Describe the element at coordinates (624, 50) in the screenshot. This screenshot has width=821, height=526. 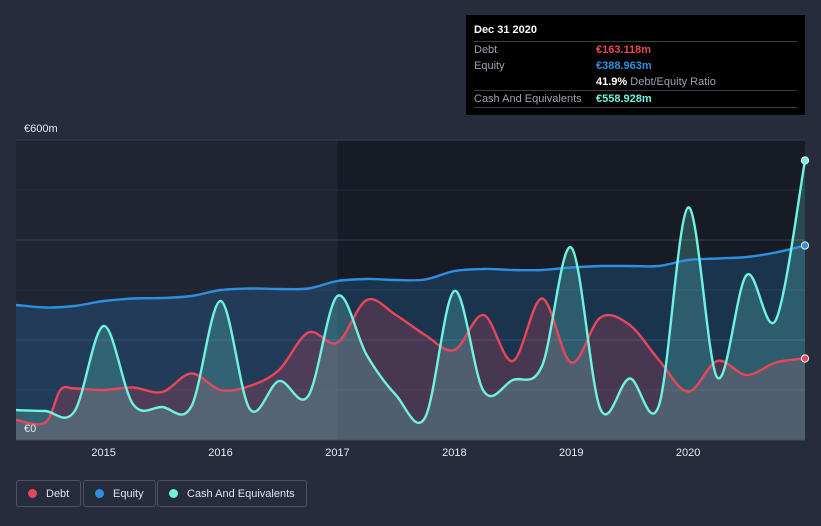
I see `tooltip-debt-value: €163.118m` at that location.